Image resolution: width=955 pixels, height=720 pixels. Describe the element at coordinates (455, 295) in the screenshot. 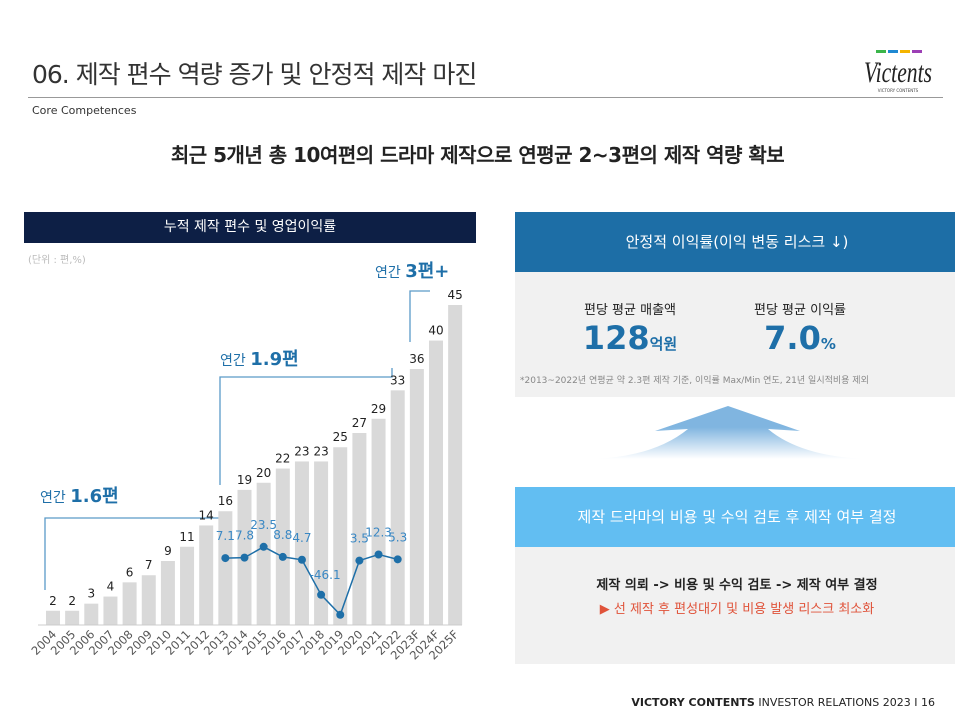

I see `bar-label-2025F: 45` at that location.